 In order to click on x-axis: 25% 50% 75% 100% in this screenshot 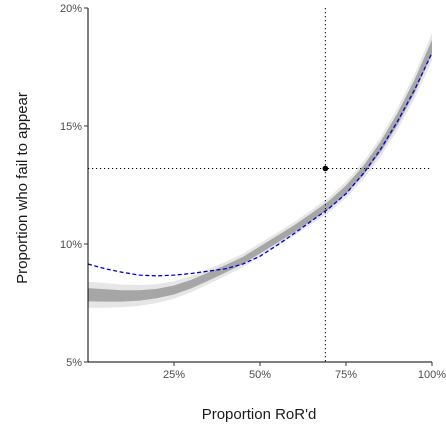, I will do `click(267, 371)`.